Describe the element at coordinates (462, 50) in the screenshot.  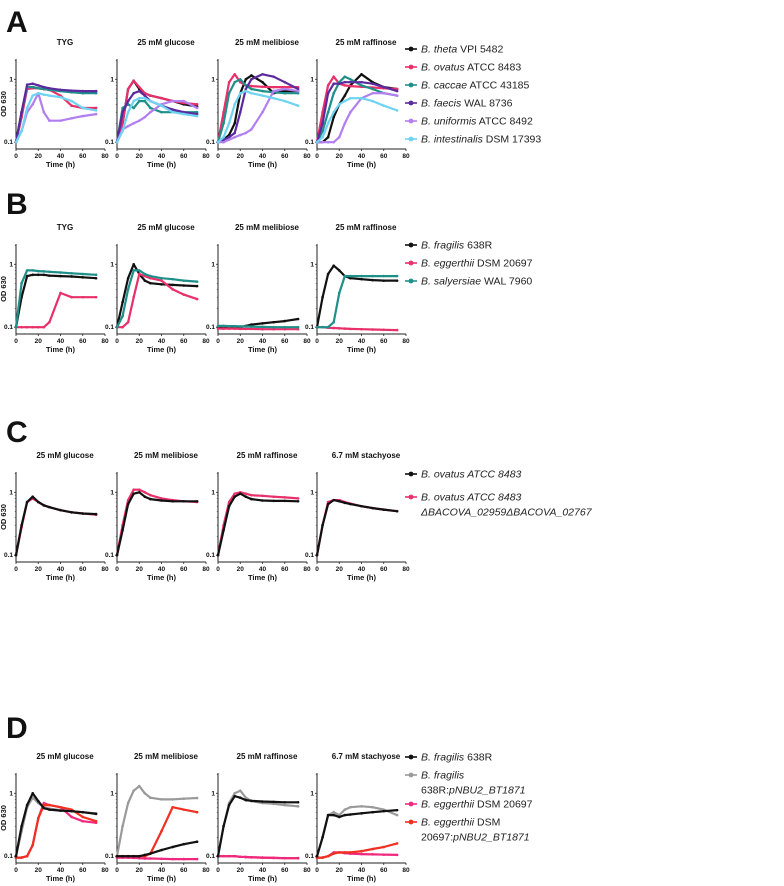
I see `legend-label: B. theta VPI 5482` at that location.